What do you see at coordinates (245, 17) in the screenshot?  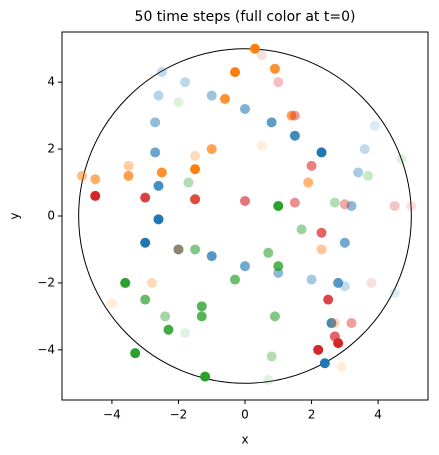 I see `chart-title: 50 time steps (full color at t=0)` at bounding box center [245, 17].